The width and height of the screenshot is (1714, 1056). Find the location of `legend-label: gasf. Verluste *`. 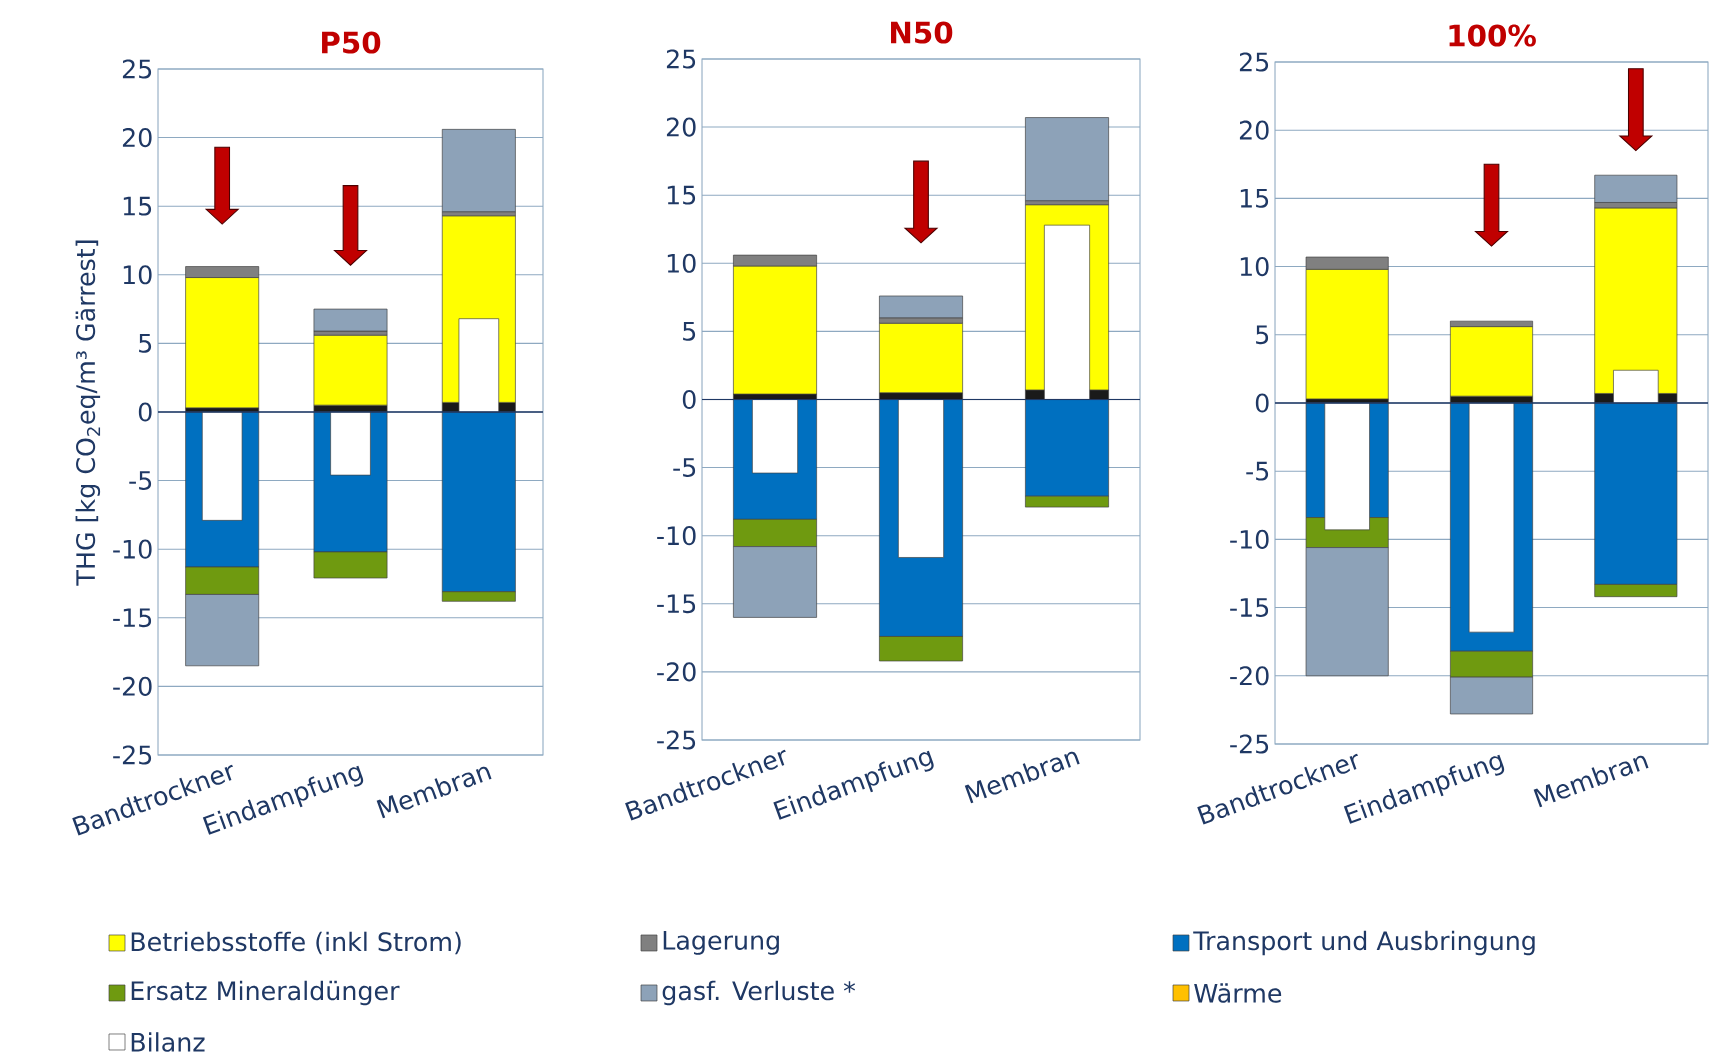

legend-label: gasf. Verluste * is located at coordinates (759, 993).